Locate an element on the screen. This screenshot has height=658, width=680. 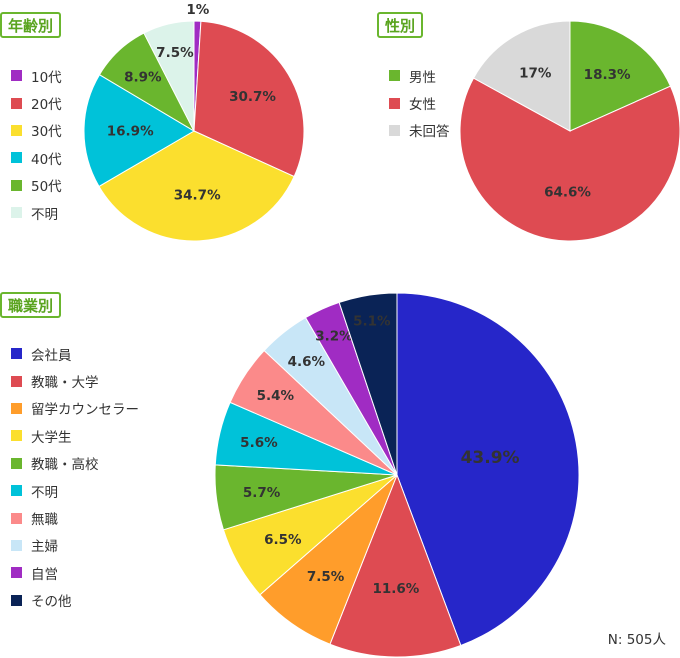
legend-label: 女性 is located at coordinates (422, 105).